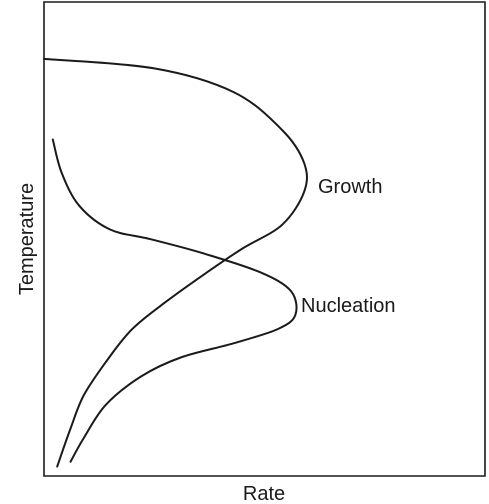  What do you see at coordinates (350, 187) in the screenshot?
I see `growth-label: Growth` at bounding box center [350, 187].